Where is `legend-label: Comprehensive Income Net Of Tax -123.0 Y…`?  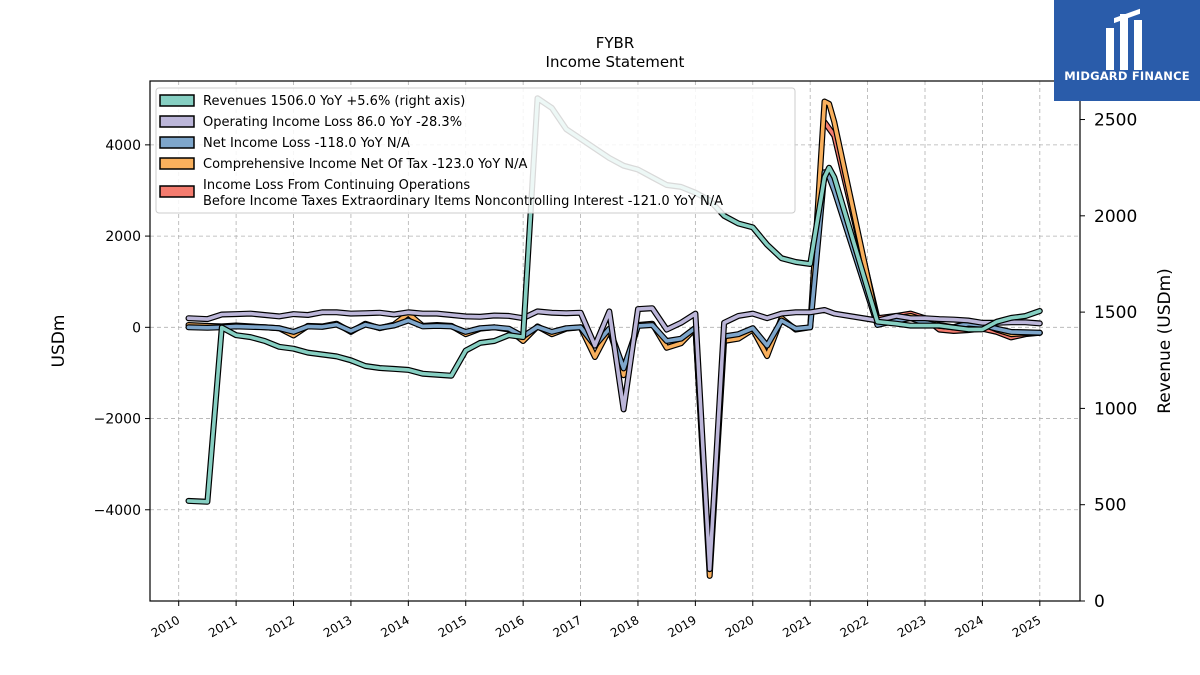 legend-label: Comprehensive Income Net Of Tax -123.0 Y… is located at coordinates (365, 164).